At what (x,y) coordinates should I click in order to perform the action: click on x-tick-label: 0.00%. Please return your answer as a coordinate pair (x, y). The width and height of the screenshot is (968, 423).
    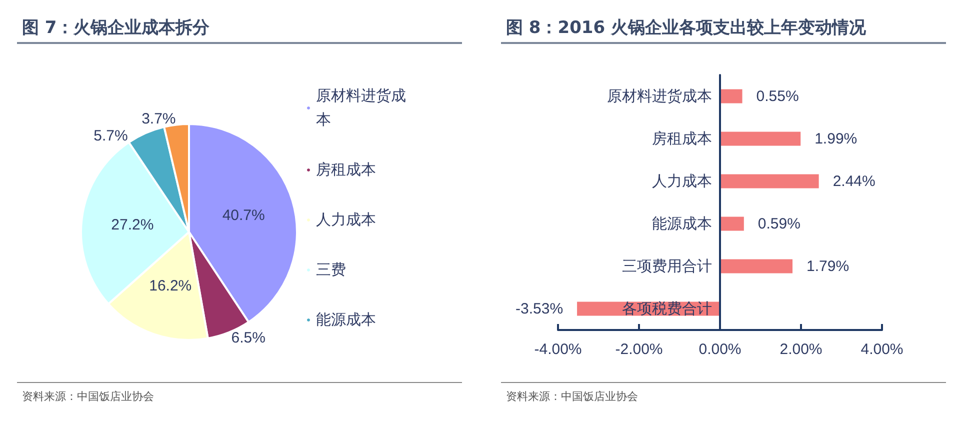
    Looking at the image, I should click on (720, 349).